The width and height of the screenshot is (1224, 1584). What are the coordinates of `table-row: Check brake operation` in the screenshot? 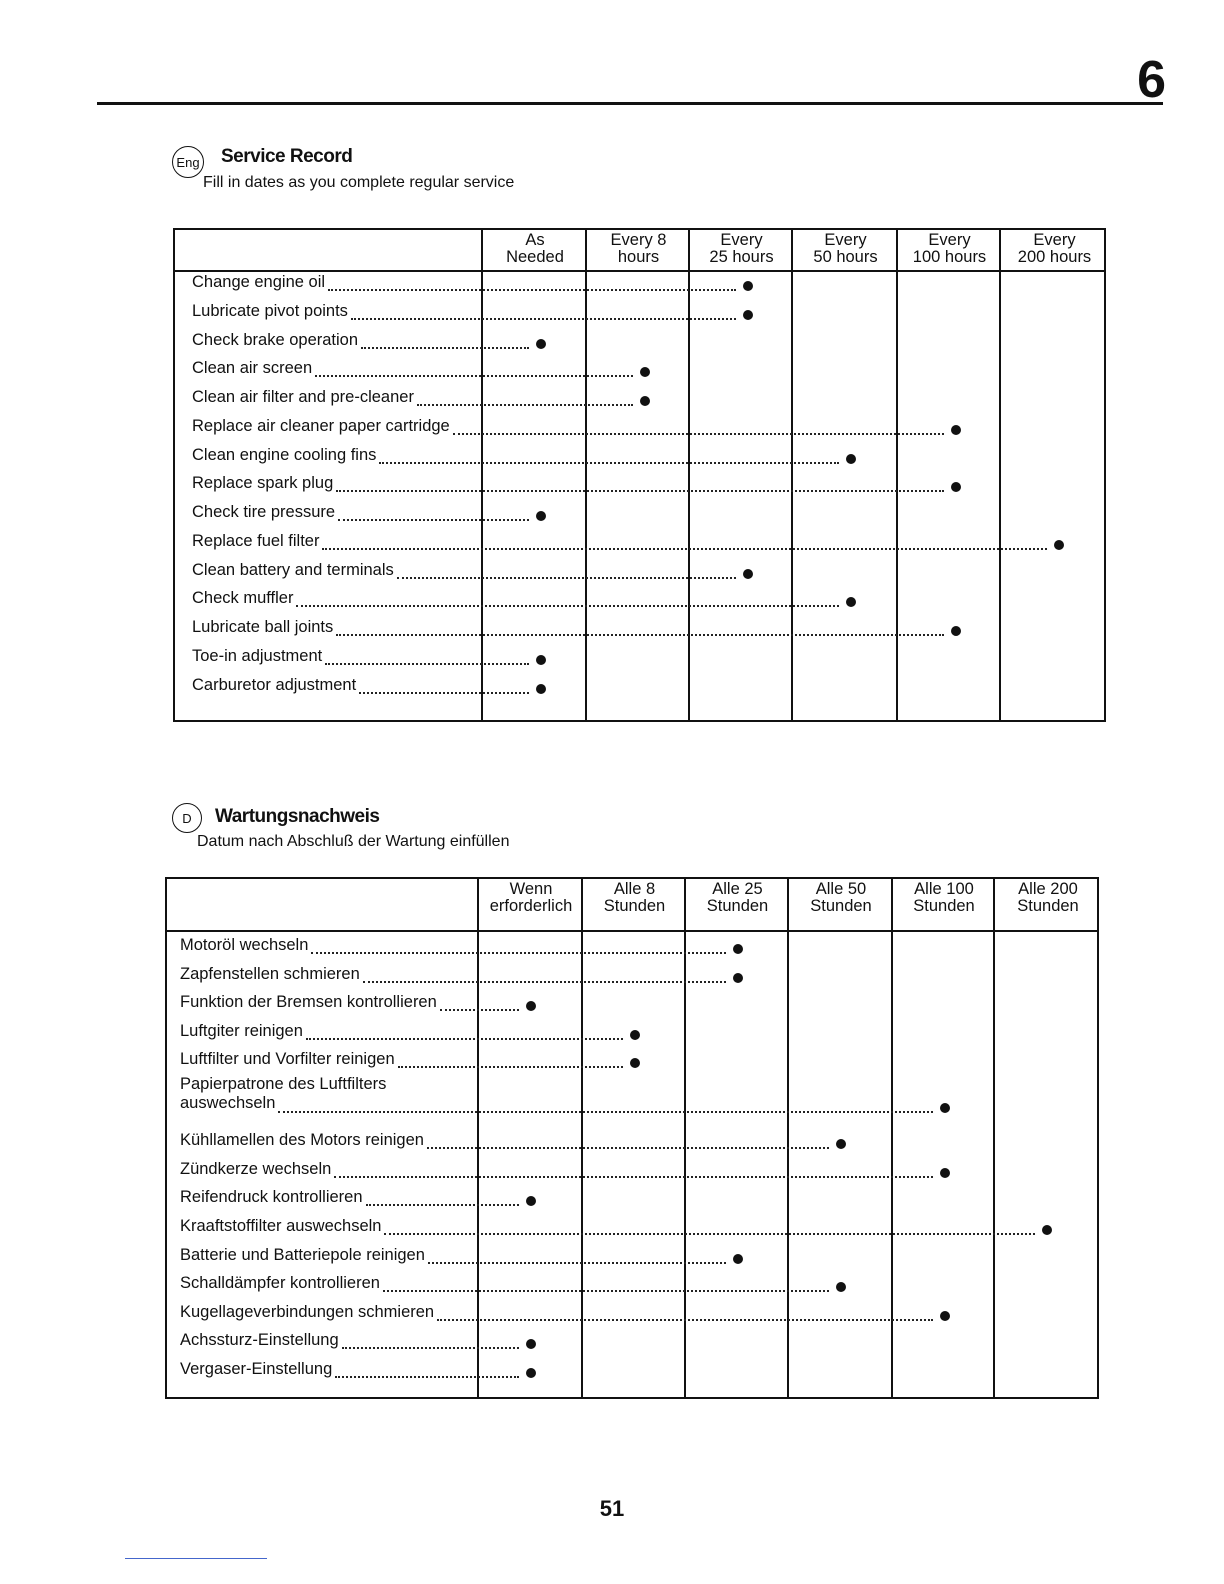 It's located at (639, 346).